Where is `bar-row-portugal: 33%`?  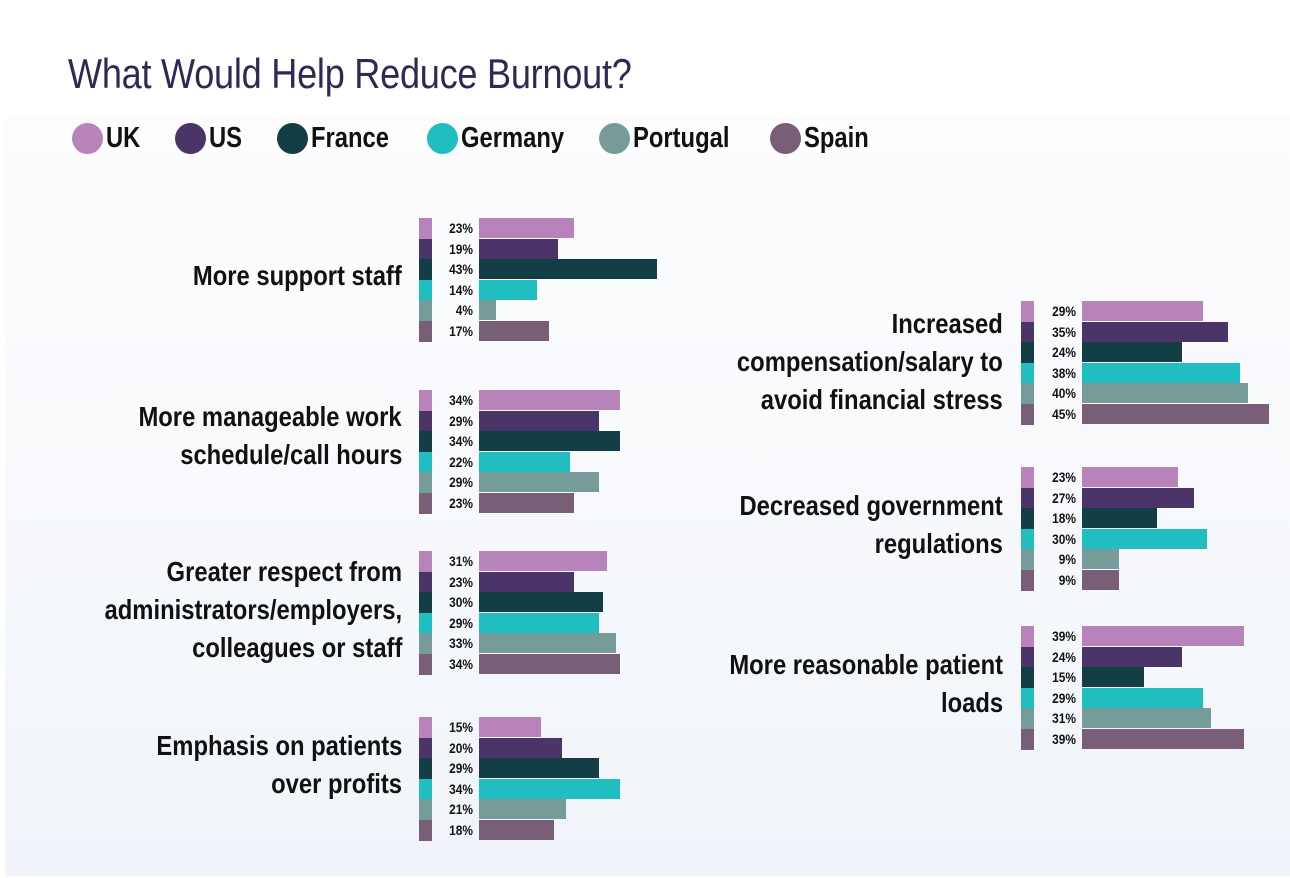 bar-row-portugal: 33% is located at coordinates (645, 643).